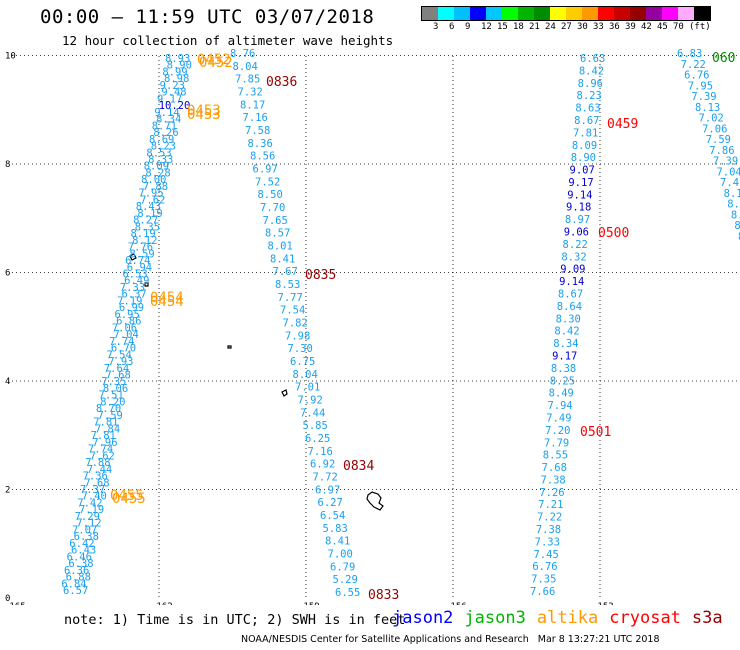 The width and height of the screenshot is (740, 650). Describe the element at coordinates (92, 490) in the screenshot. I see `wave-height-label: 7.37` at that location.